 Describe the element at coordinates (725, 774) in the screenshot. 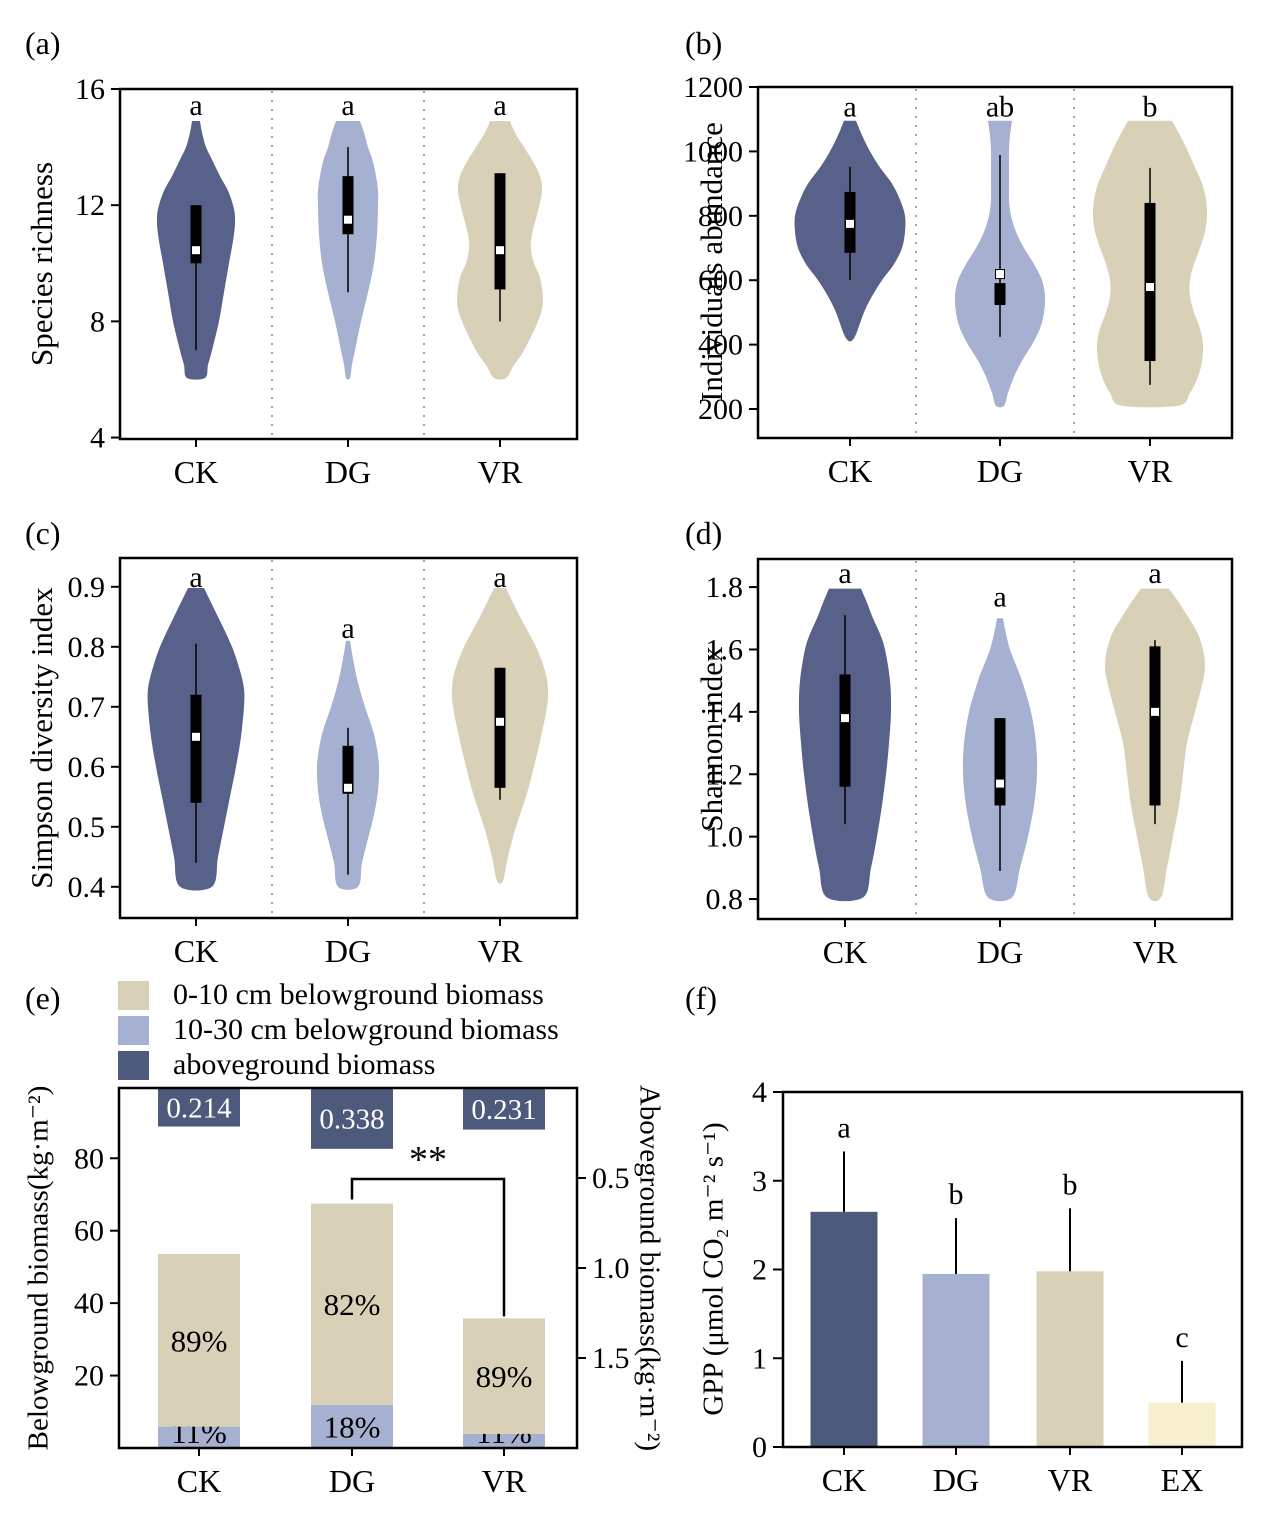

I see `y-tick-label-d: 1.2` at that location.